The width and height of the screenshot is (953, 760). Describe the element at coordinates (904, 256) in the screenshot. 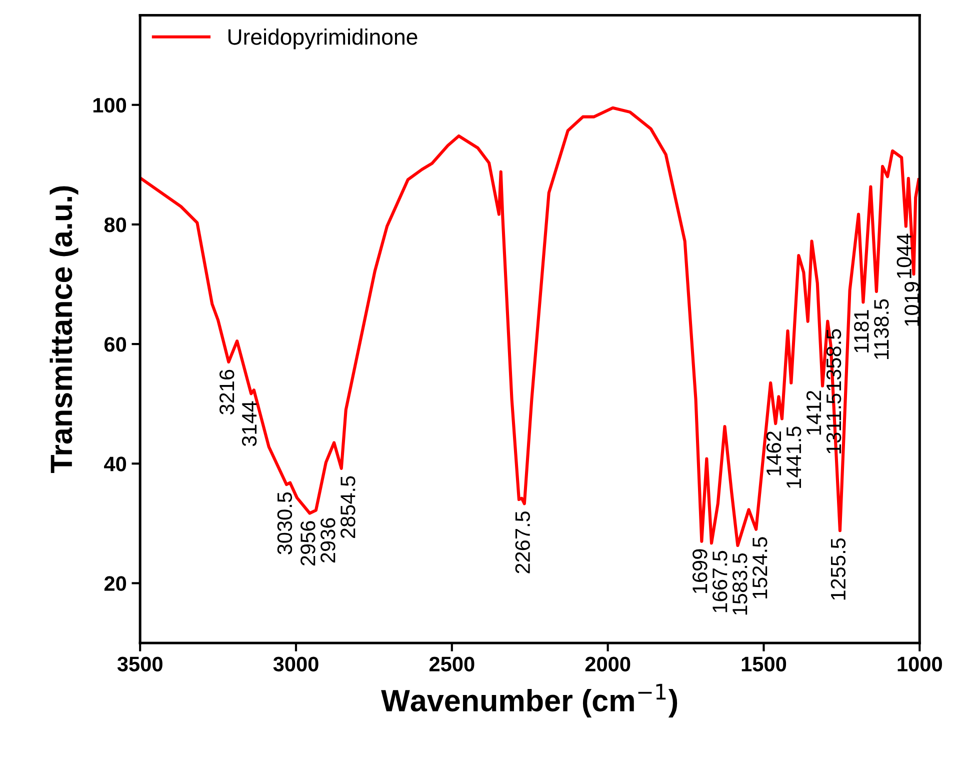

I see `annotation: 1044` at that location.